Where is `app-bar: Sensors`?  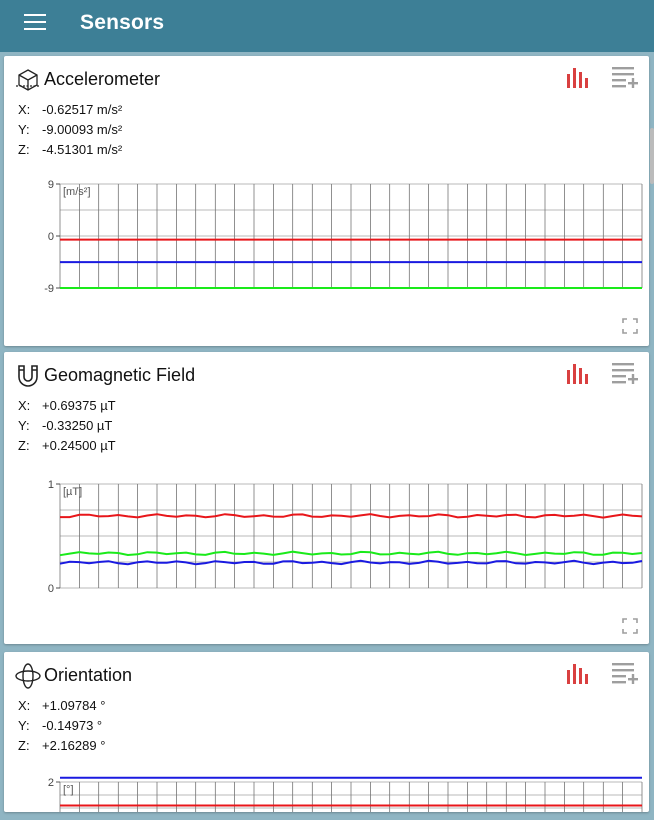 app-bar: Sensors is located at coordinates (327, 26).